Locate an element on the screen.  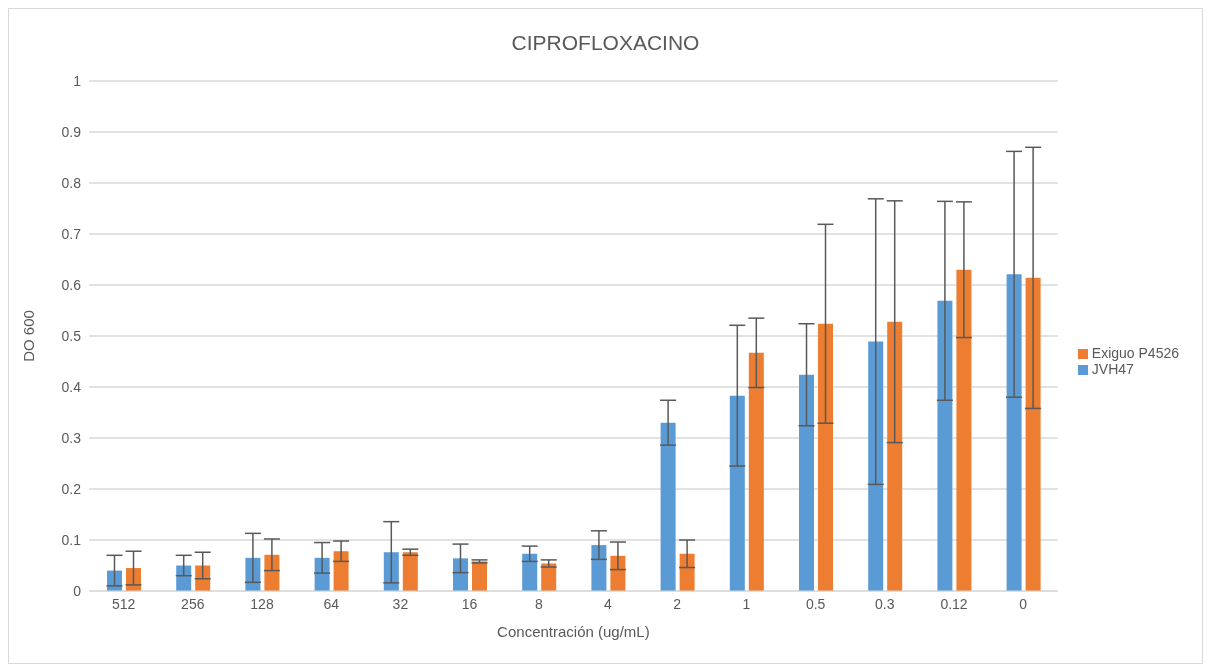
x-tick-label: 512 is located at coordinates (123, 603).